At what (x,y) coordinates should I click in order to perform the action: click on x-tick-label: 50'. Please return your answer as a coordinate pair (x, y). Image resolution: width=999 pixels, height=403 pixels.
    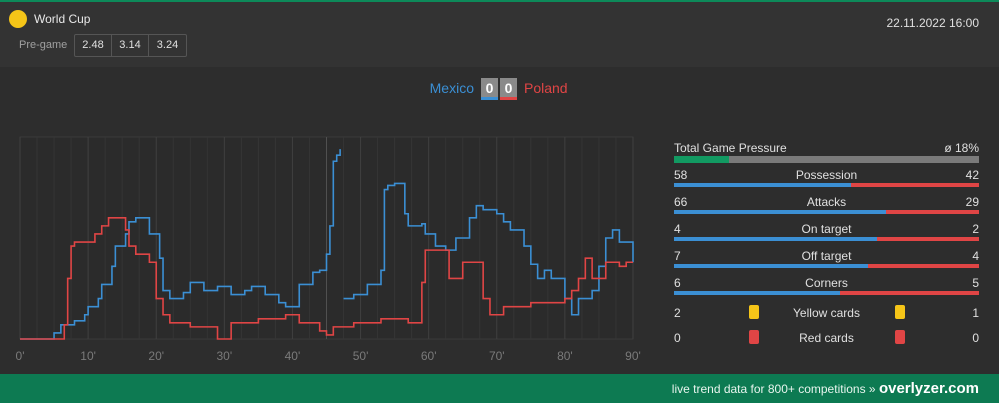
    Looking at the image, I should click on (361, 356).